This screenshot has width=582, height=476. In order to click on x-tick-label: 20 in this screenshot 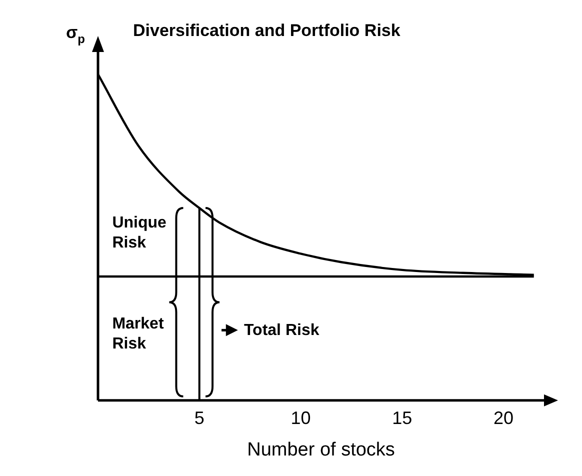, I will do `click(503, 418)`.